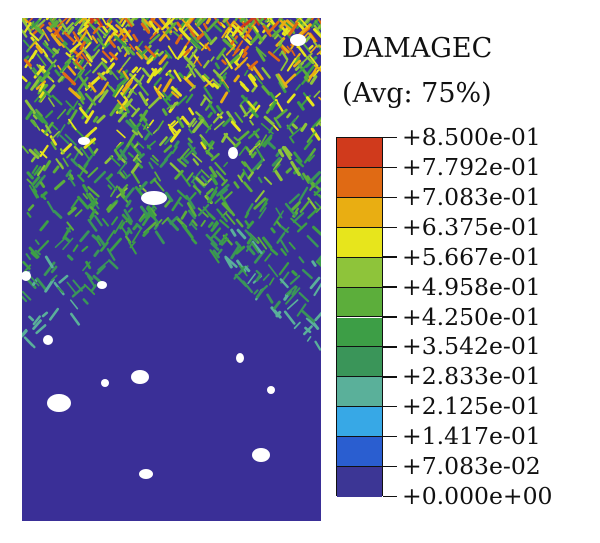 The image size is (600, 543). I want to click on legend-level-label: +4.958e-01, so click(462, 287).